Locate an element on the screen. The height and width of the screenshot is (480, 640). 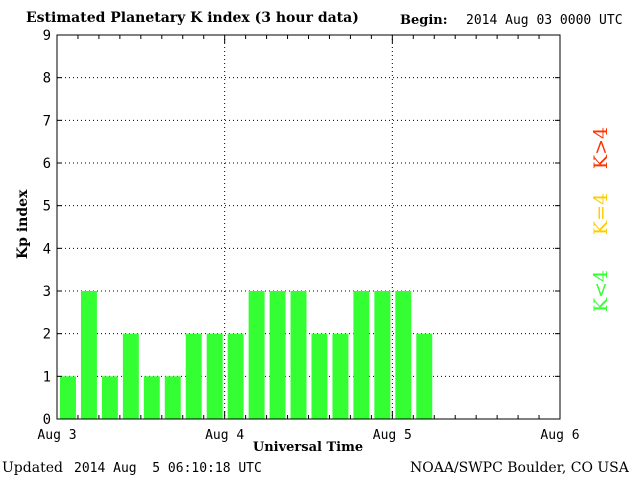
y-tick-label: 4 is located at coordinates (47, 249).